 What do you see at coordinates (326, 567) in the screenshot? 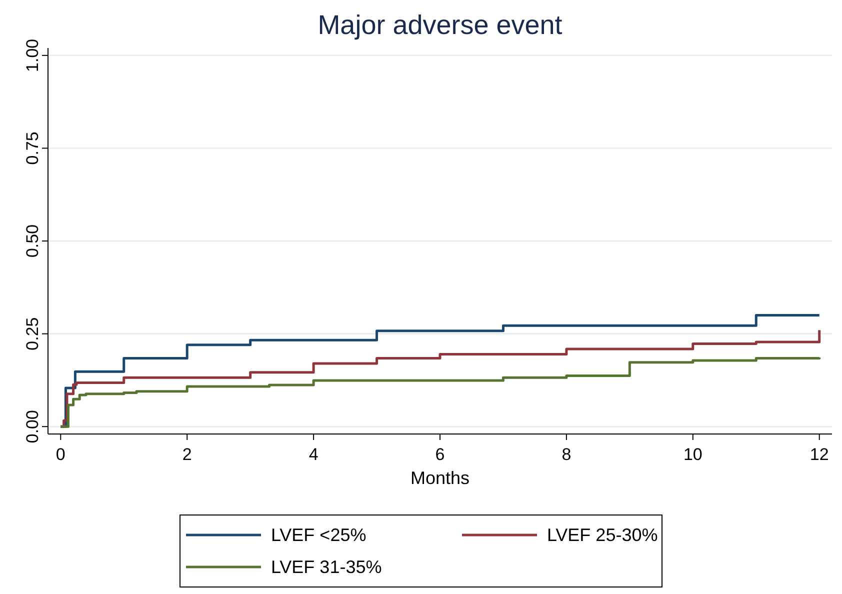
I see `legend-label: LVEF 31-35%` at bounding box center [326, 567].